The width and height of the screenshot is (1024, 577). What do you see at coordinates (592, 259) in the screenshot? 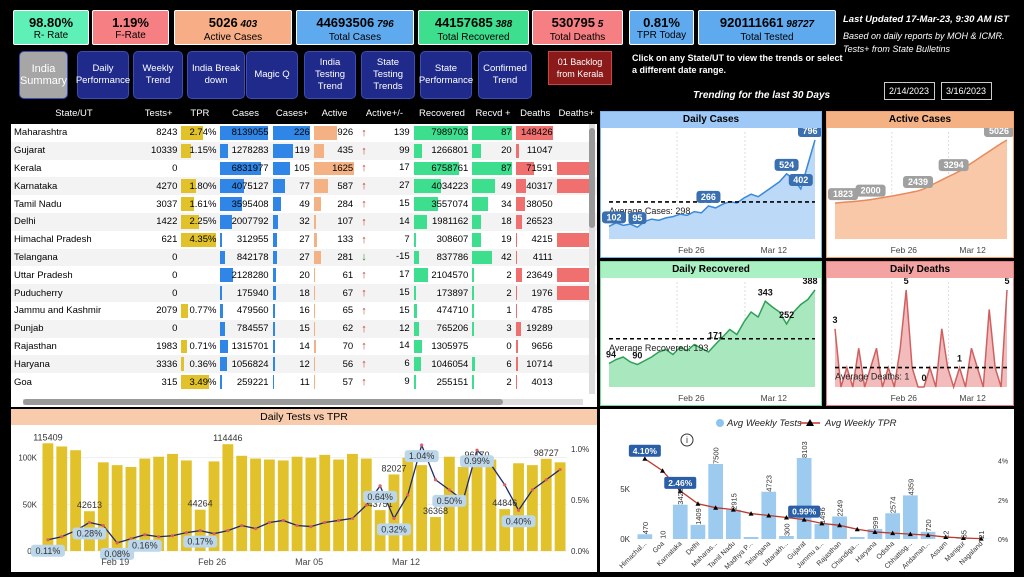
I see `table-scrollbar` at bounding box center [592, 259].